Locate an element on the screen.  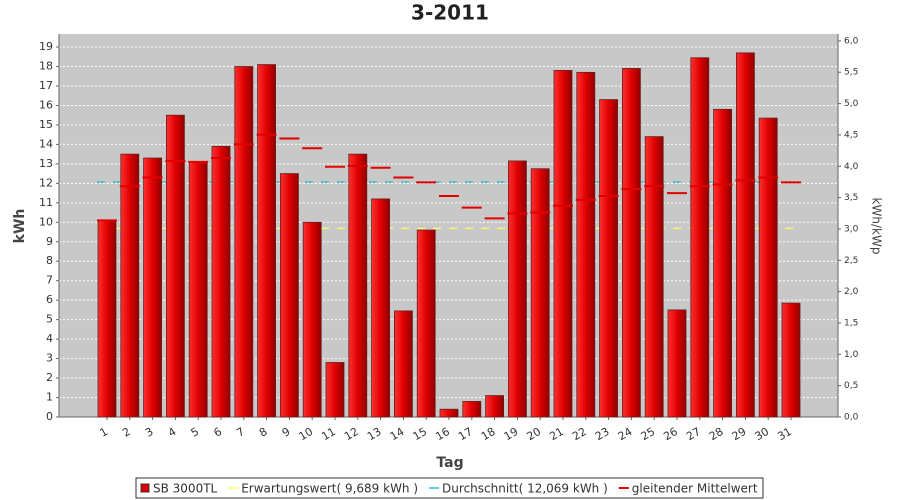
y-tick-label: 3 is located at coordinates (49, 358).